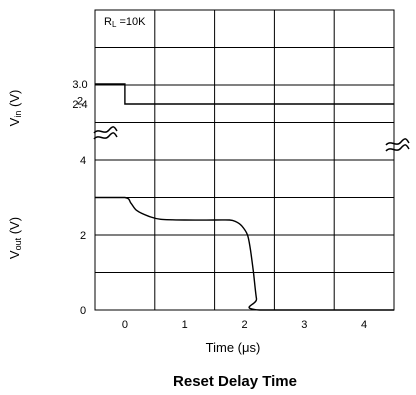 This screenshot has width=416, height=395. What do you see at coordinates (304, 325) in the screenshot?
I see `x-tick-label: 3` at bounding box center [304, 325].